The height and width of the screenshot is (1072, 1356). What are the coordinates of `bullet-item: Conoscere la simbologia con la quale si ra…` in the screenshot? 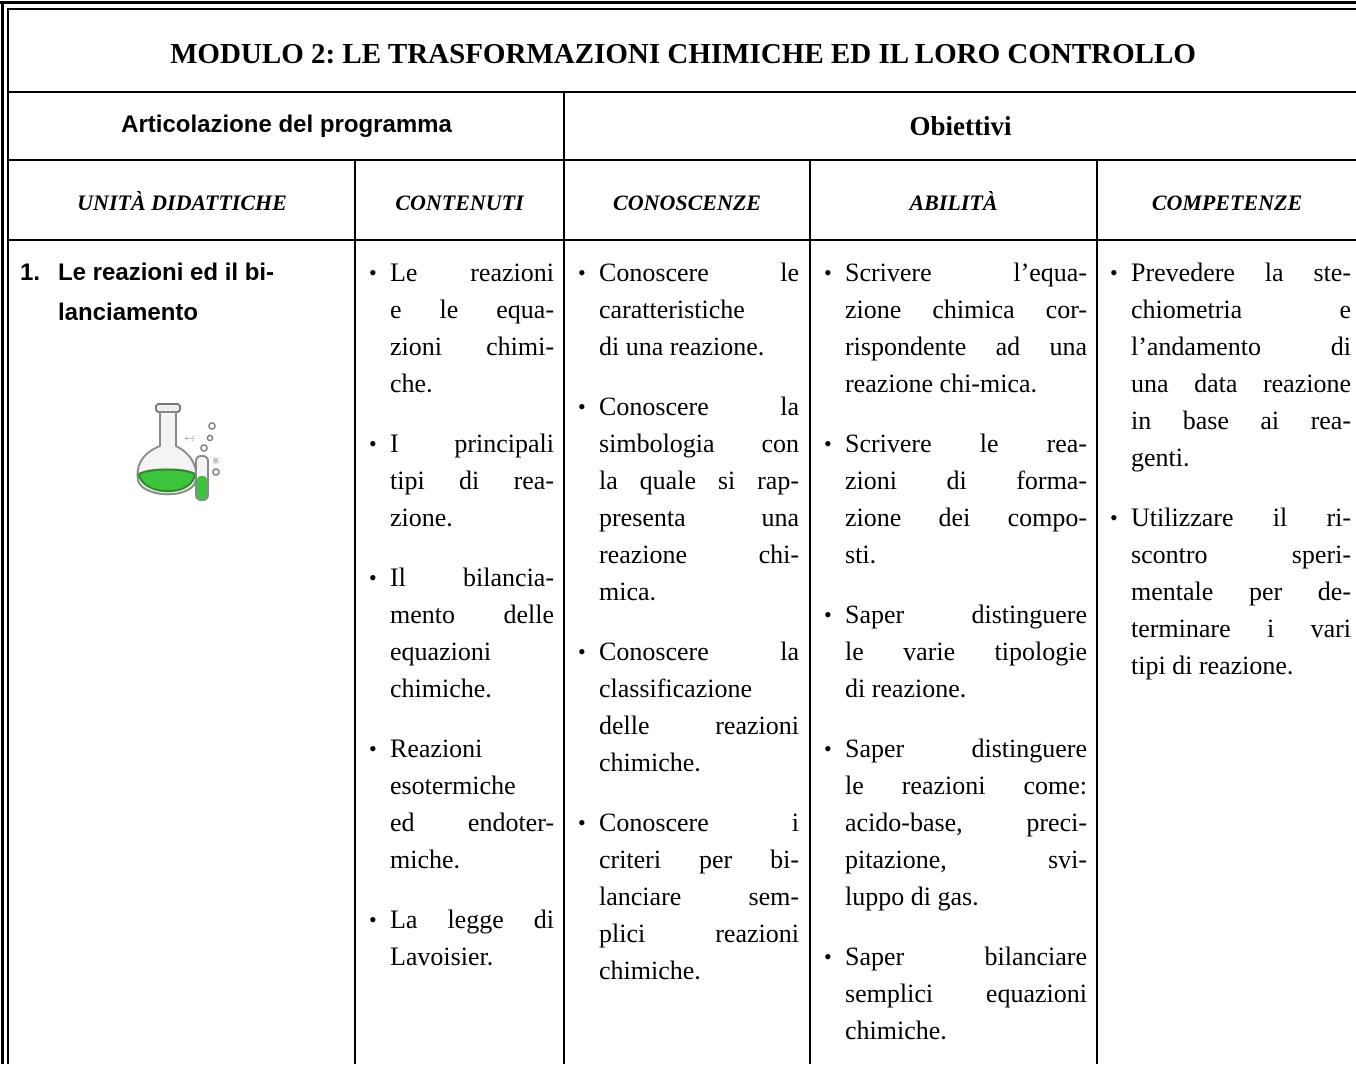 It's located at (688, 499).